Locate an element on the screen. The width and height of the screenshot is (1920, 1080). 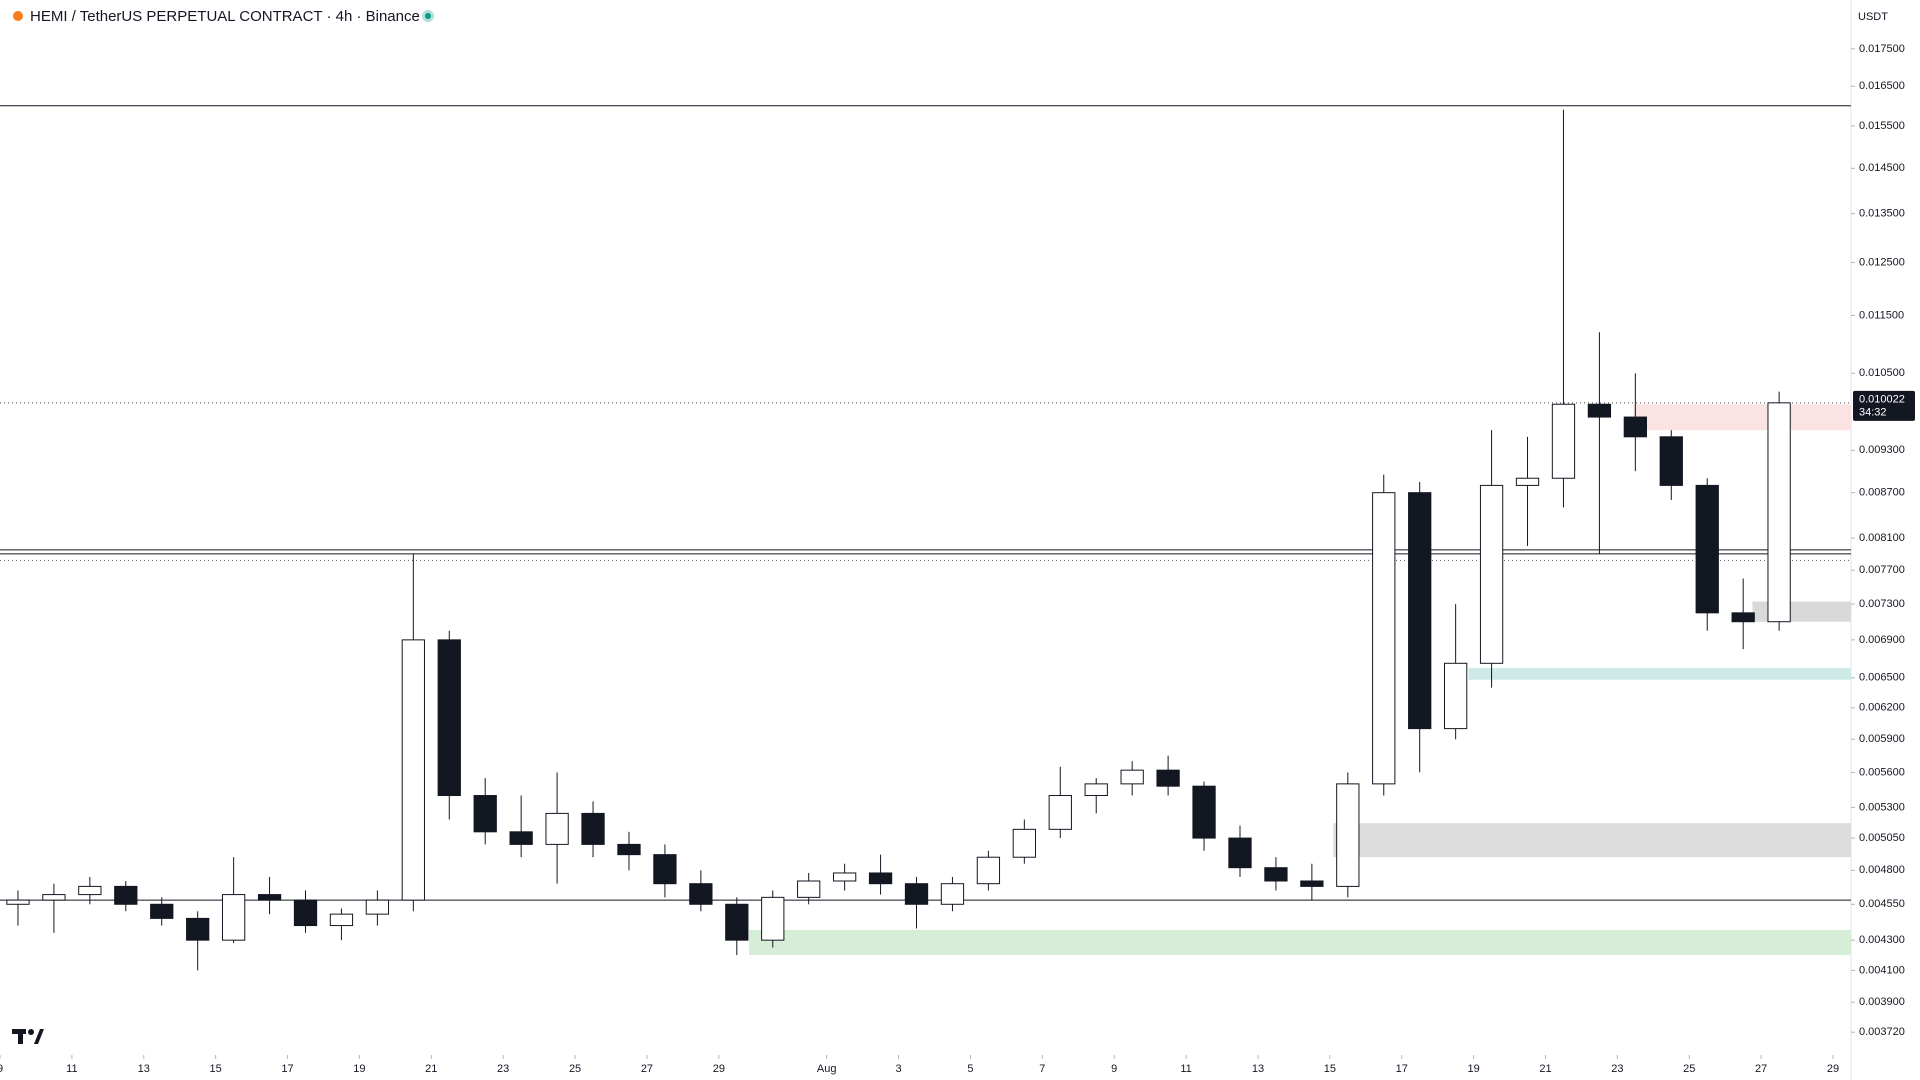
y-tick-label: 0.007300 is located at coordinates (1882, 604).